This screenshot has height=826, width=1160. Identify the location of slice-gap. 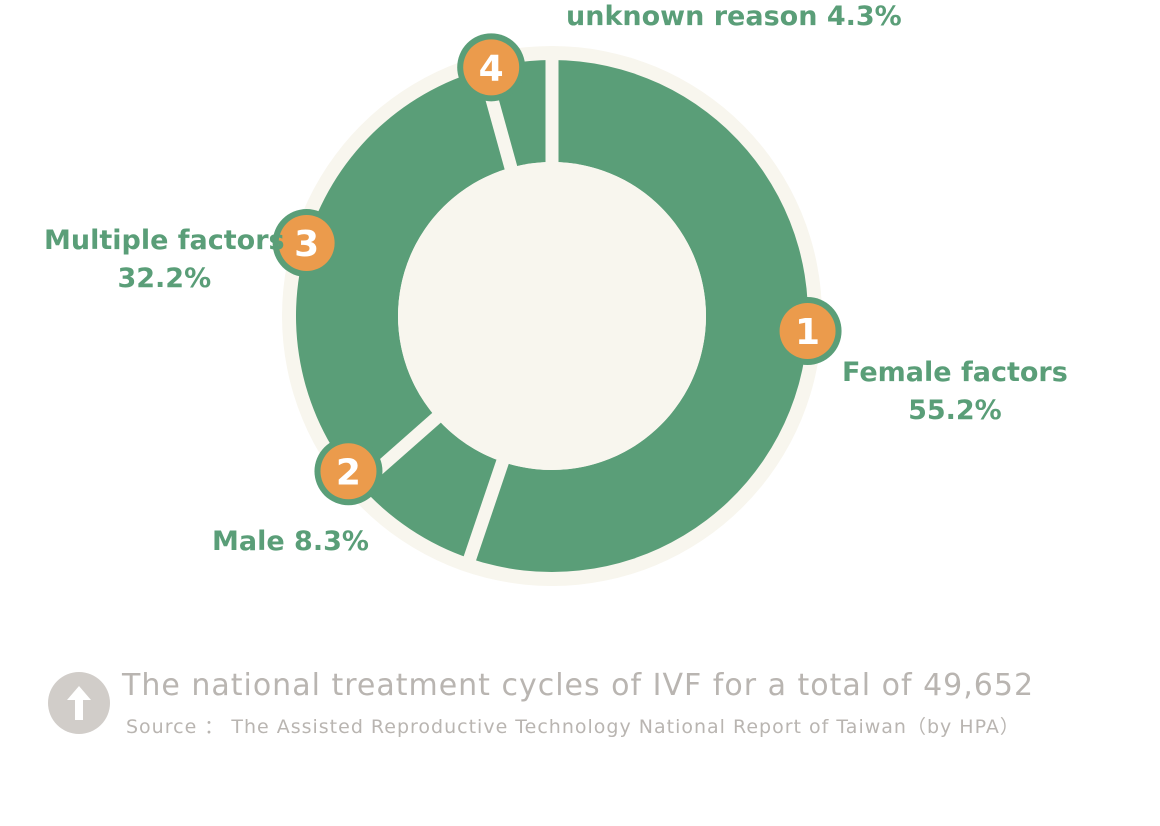
(486, 510).